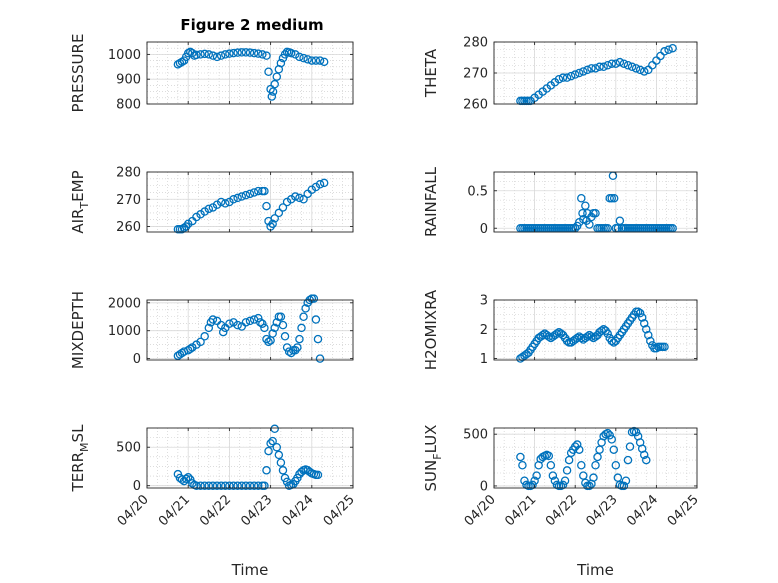 Image resolution: width=778 pixels, height=583 pixels. I want to click on subplot-5: 0 1000 2000 MIXDEPTH, so click(211, 330).